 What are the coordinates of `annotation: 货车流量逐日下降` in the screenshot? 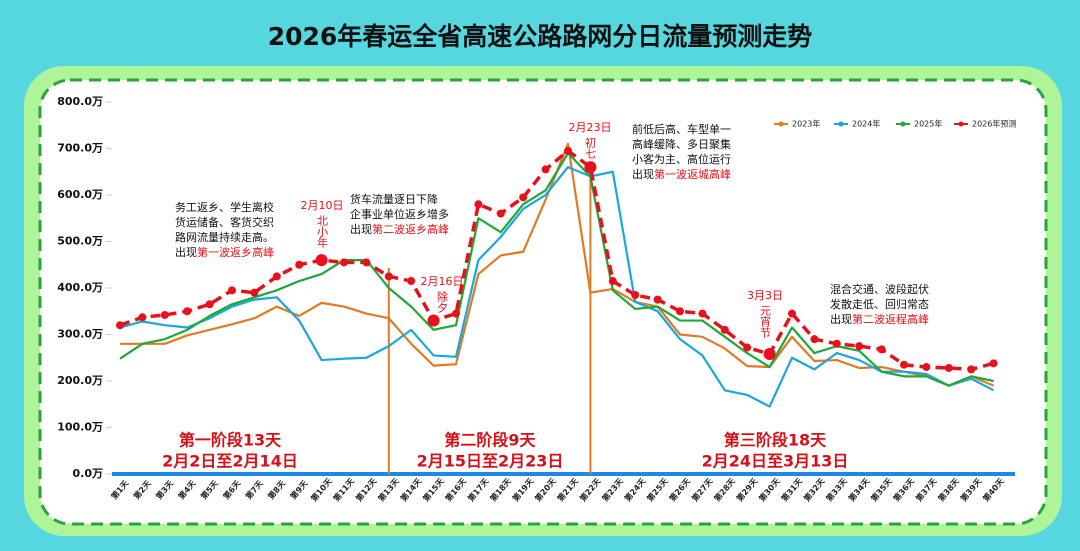 It's located at (394, 199).